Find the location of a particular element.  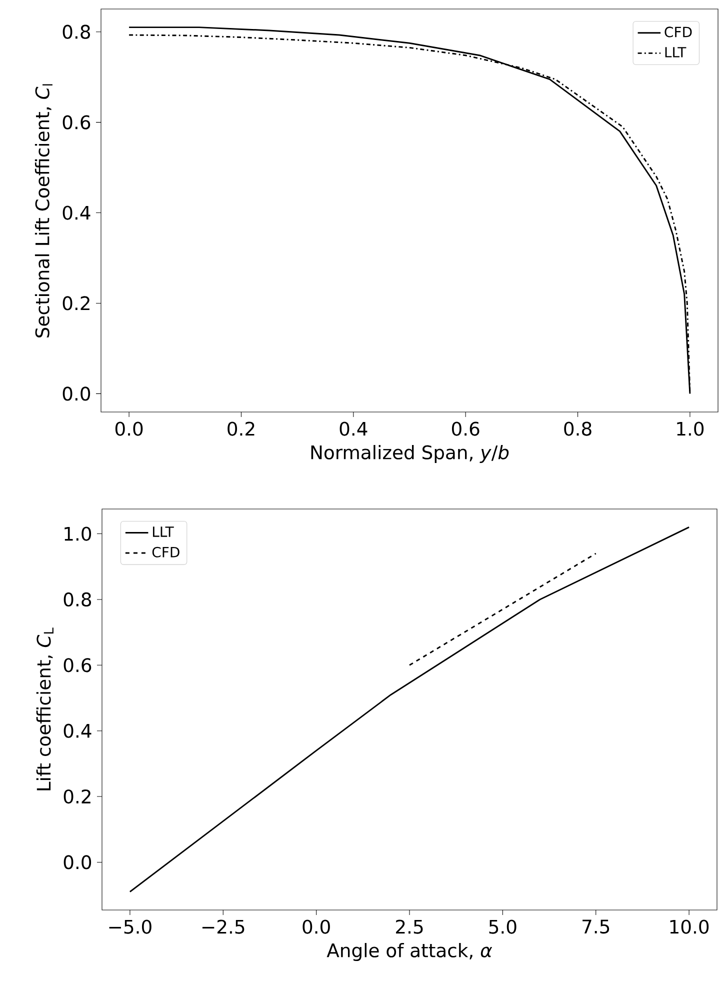

x-axis-title: Angle of attack, α is located at coordinates (409, 952).